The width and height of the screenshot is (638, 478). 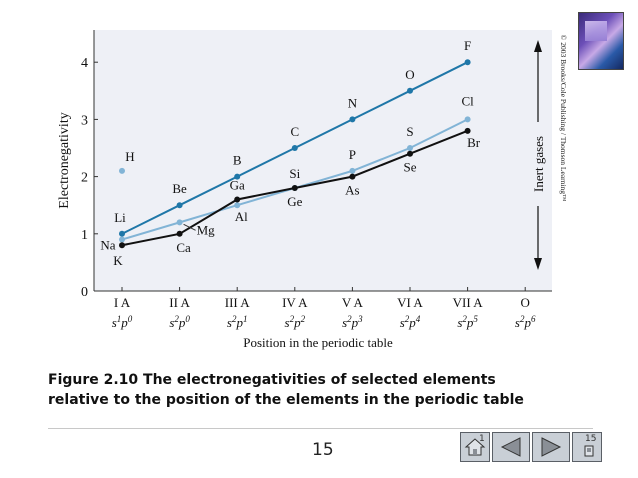 I want to click on label-pointer, so click(x=189, y=227).